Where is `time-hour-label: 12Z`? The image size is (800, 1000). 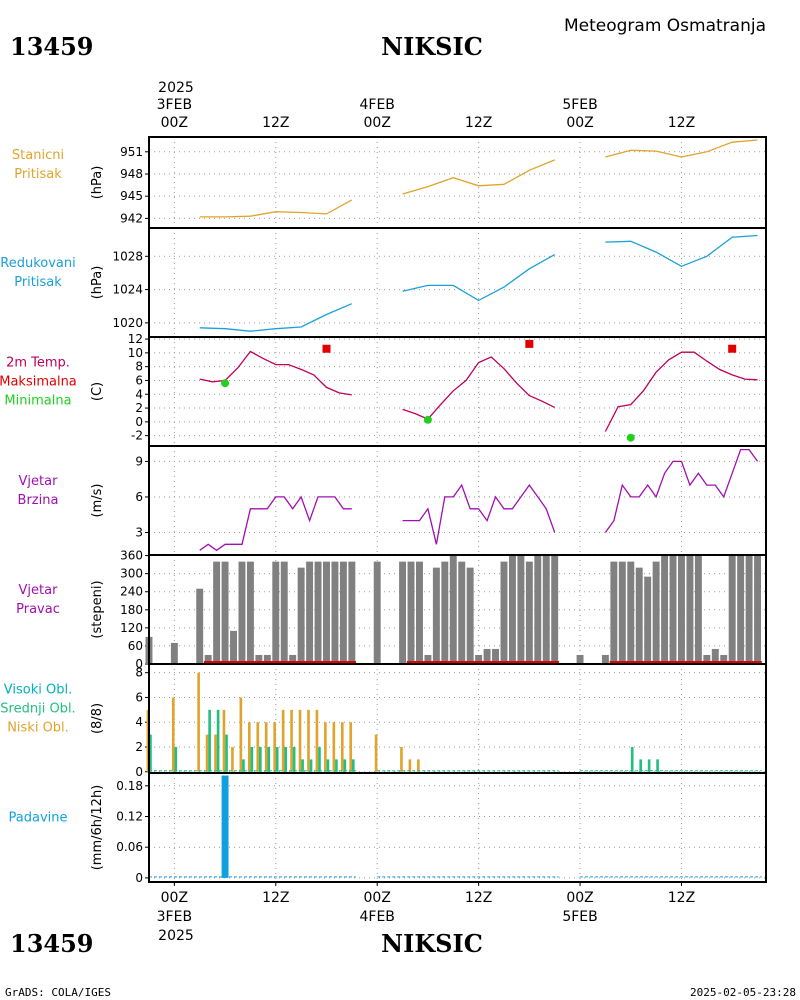
time-hour-label: 12Z is located at coordinates (478, 123).